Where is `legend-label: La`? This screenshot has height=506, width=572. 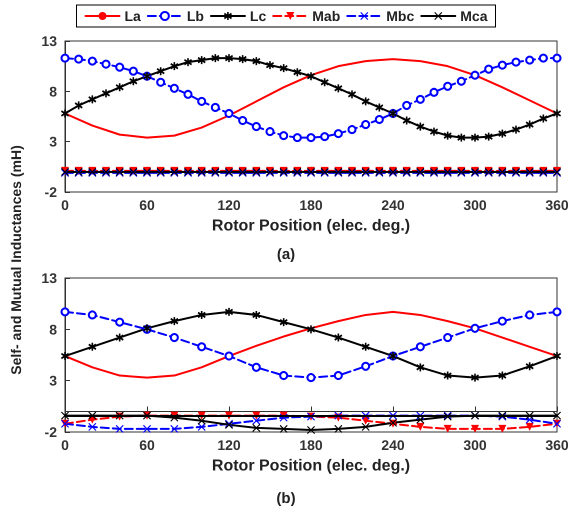 legend-label: La is located at coordinates (133, 16).